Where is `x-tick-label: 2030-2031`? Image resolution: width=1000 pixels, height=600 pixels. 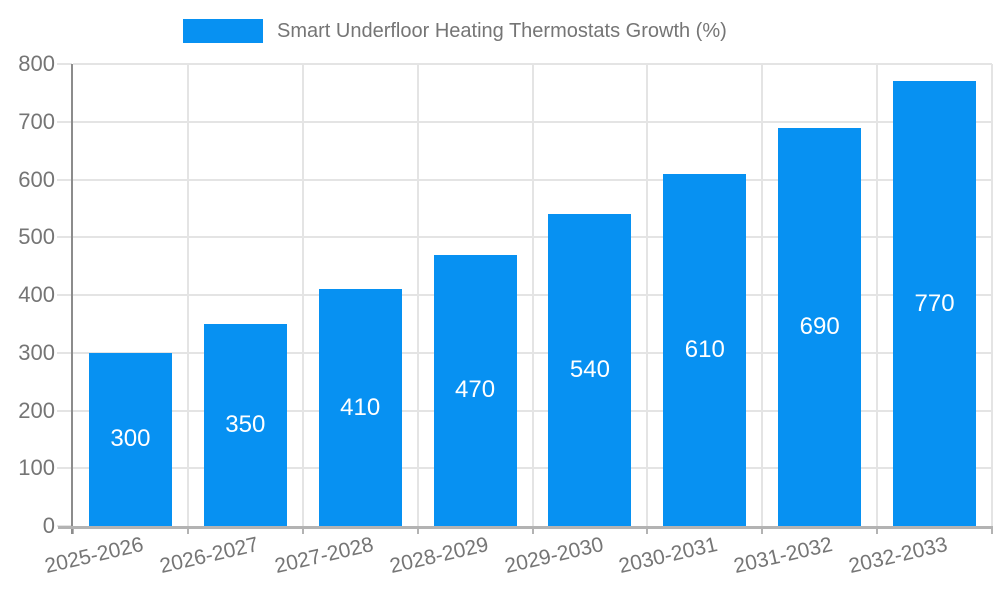 x-tick-label: 2030-2031 is located at coordinates (668, 556).